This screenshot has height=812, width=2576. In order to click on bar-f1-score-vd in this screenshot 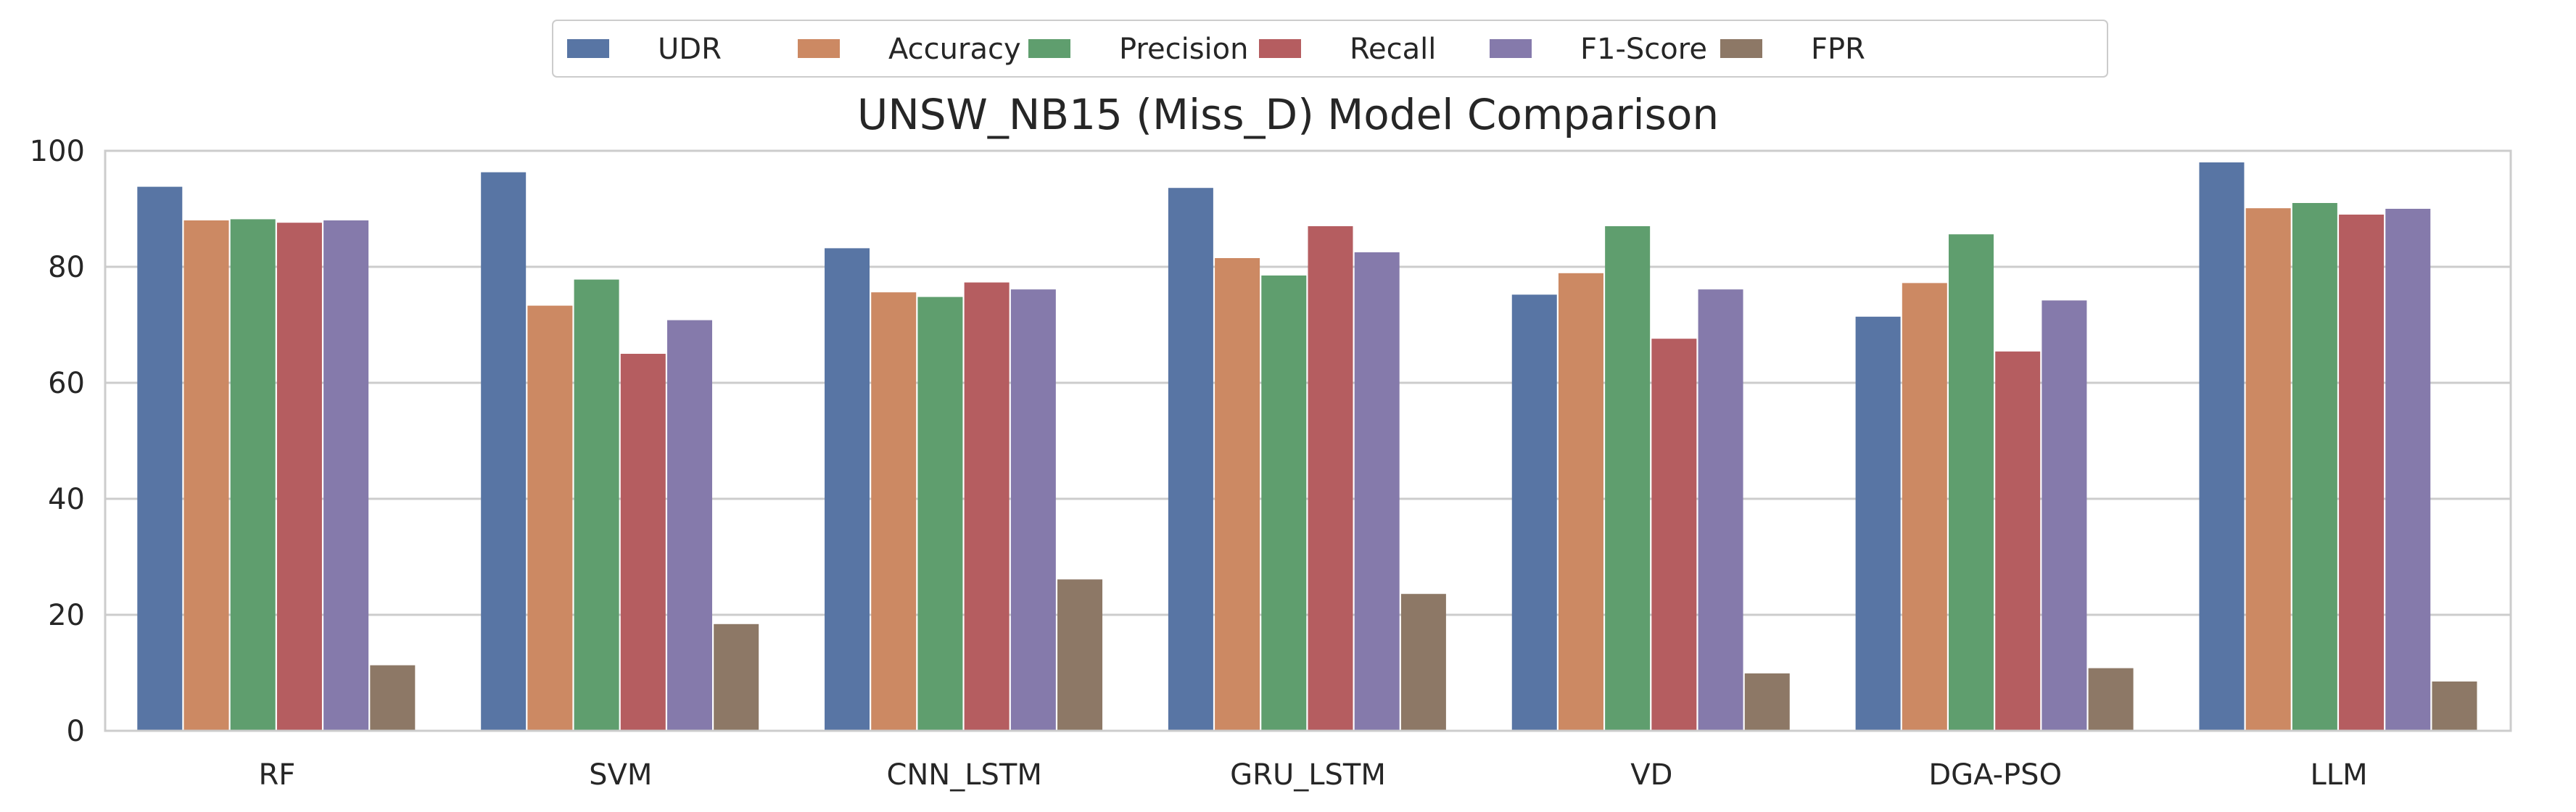, I will do `click(1721, 510)`.